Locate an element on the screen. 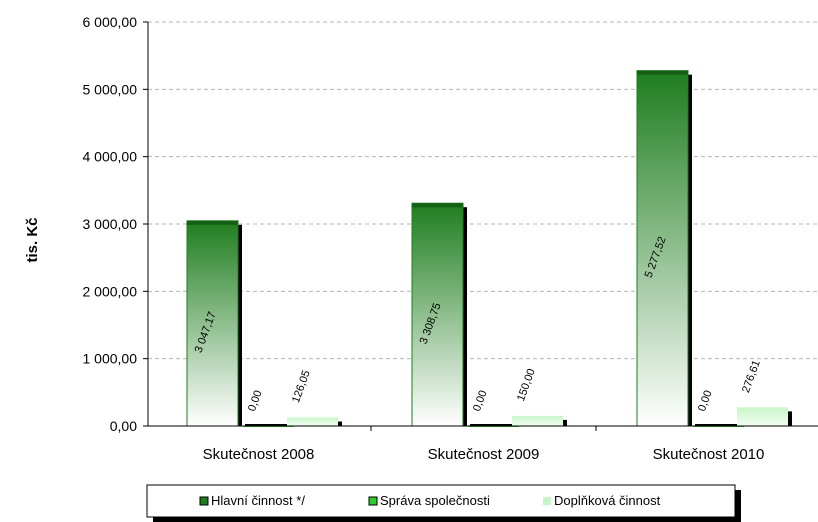  legend-entry-label: Hlavní činnost */ is located at coordinates (258, 500).